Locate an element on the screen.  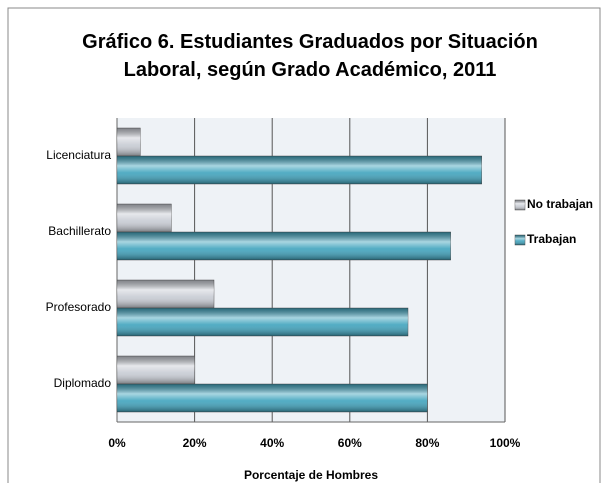
x-tick-label: 80% is located at coordinates (427, 443).